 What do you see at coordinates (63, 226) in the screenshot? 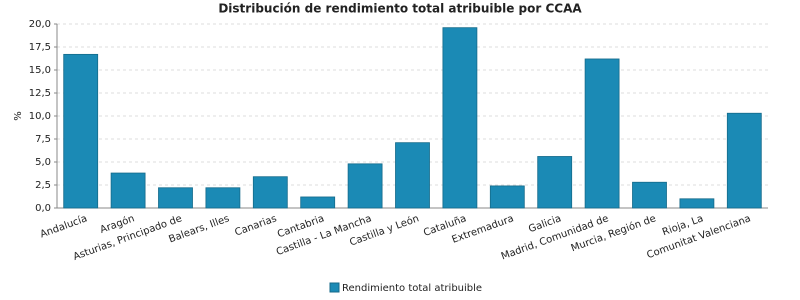
I see `x-tick-label: Andalucía` at bounding box center [63, 226].